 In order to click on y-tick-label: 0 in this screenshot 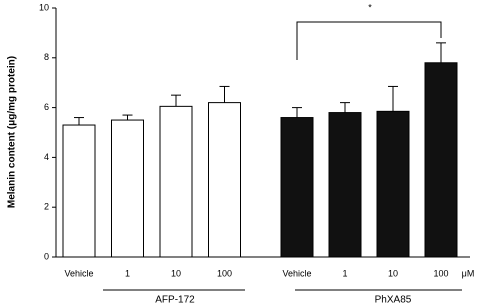, I will do `click(46, 256)`.